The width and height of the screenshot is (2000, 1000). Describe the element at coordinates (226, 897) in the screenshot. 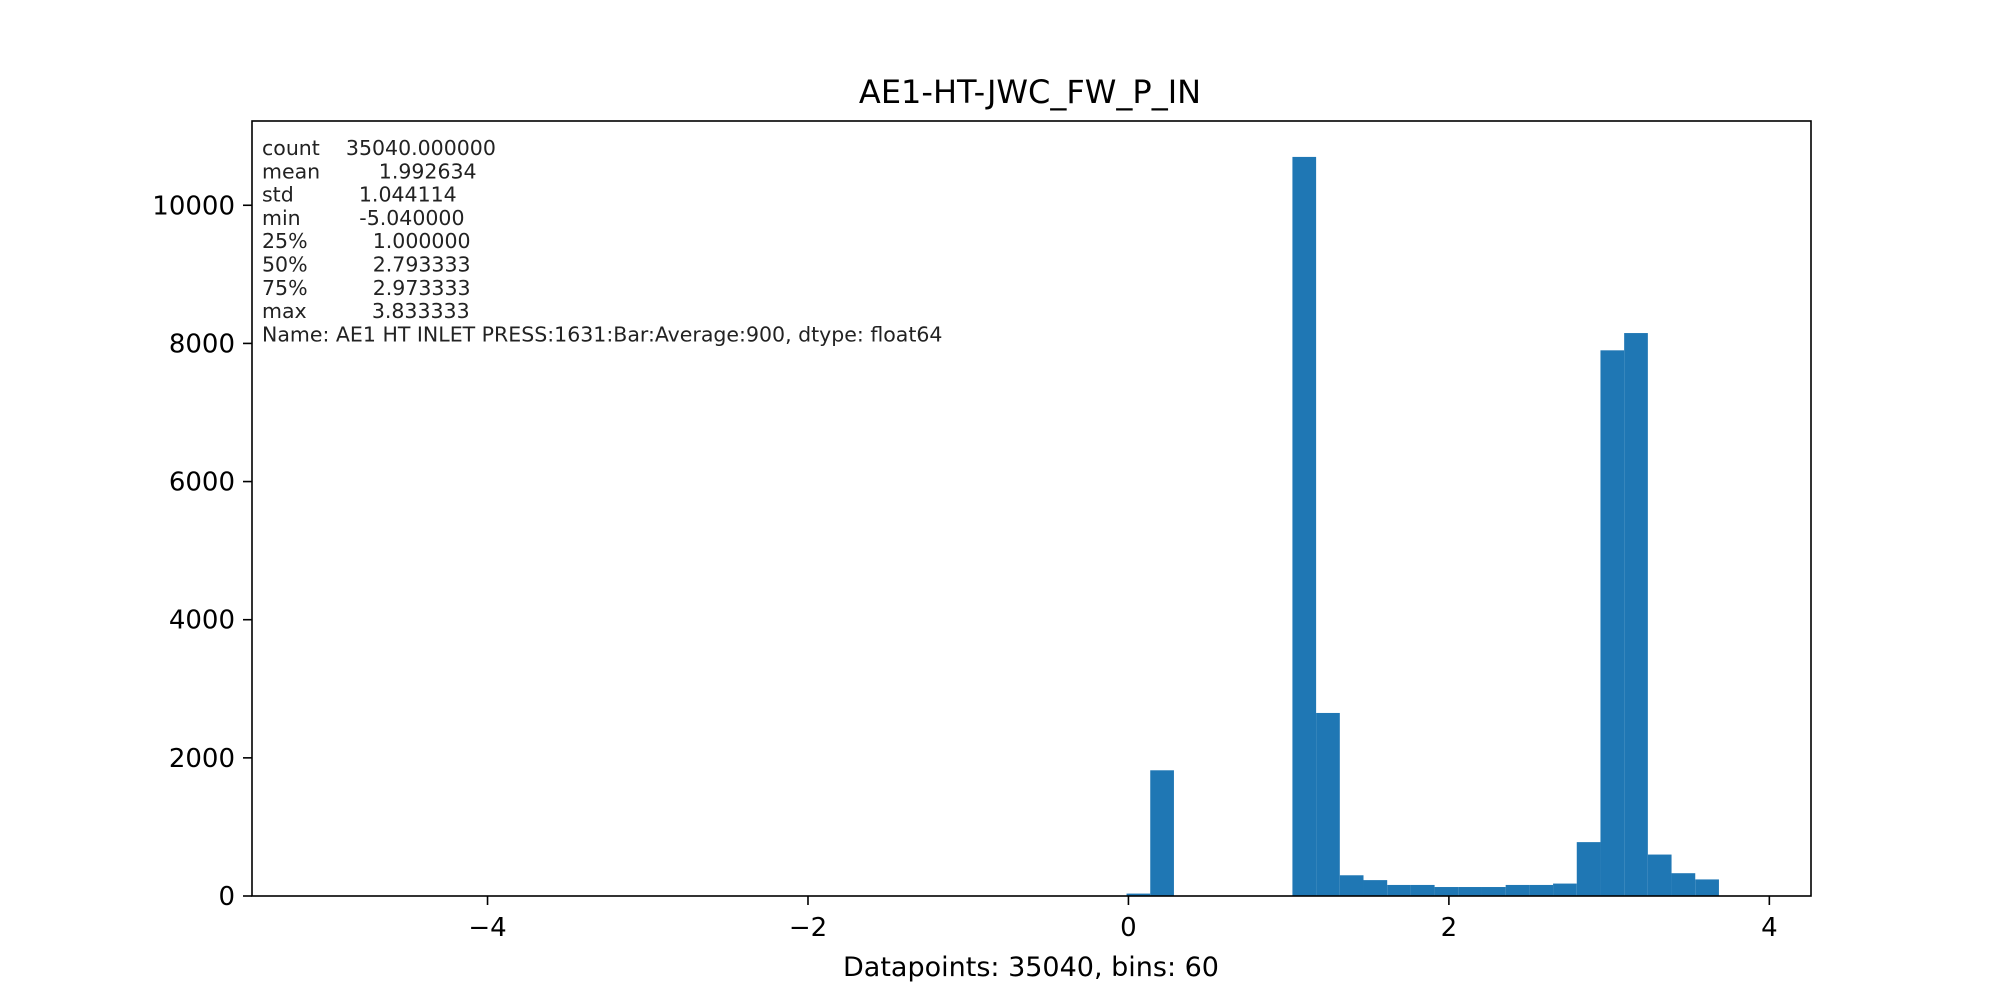

I see `y-tick-label: 0` at that location.